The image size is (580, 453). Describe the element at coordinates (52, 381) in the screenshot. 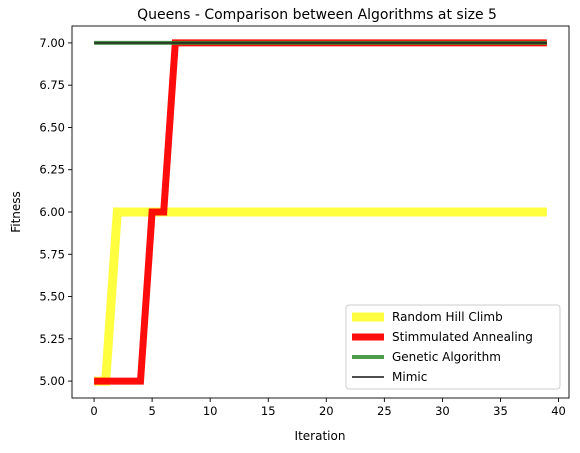

I see `y-tick-label: 5.00` at that location.